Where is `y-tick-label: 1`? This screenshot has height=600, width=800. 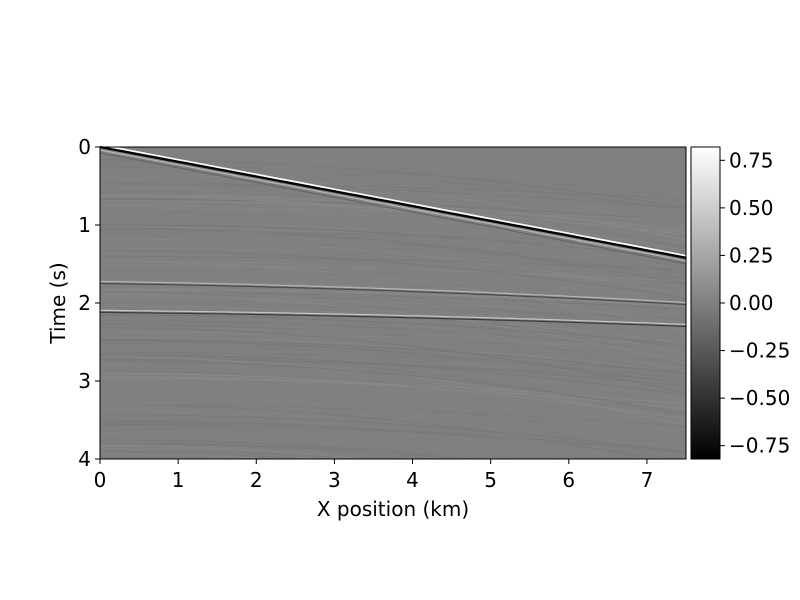
y-tick-label: 1 is located at coordinates (84, 225).